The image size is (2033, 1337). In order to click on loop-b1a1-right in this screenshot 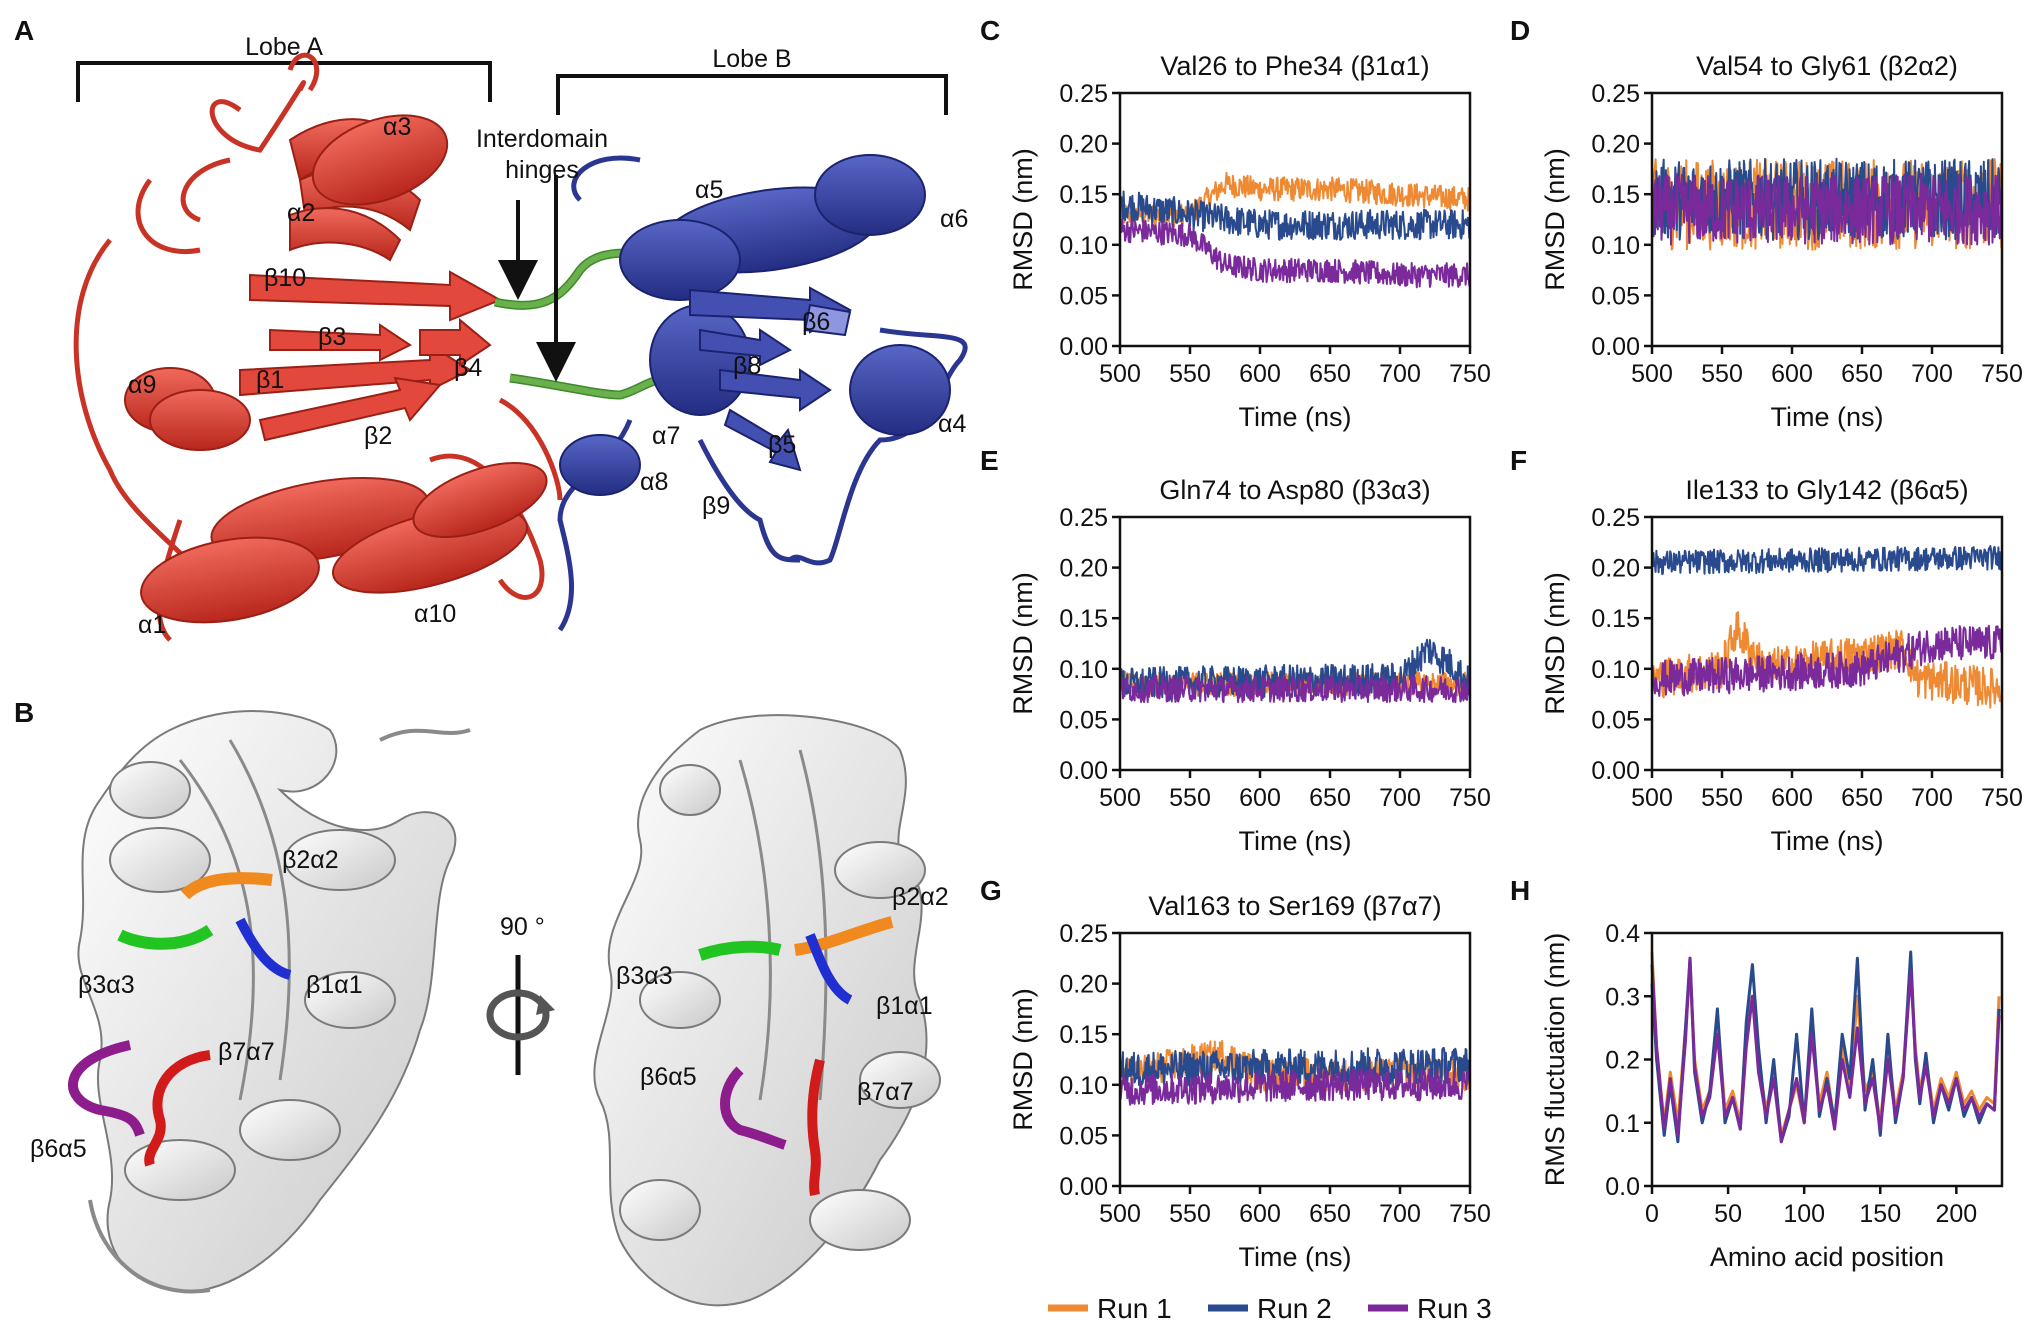, I will do `click(829, 969)`.